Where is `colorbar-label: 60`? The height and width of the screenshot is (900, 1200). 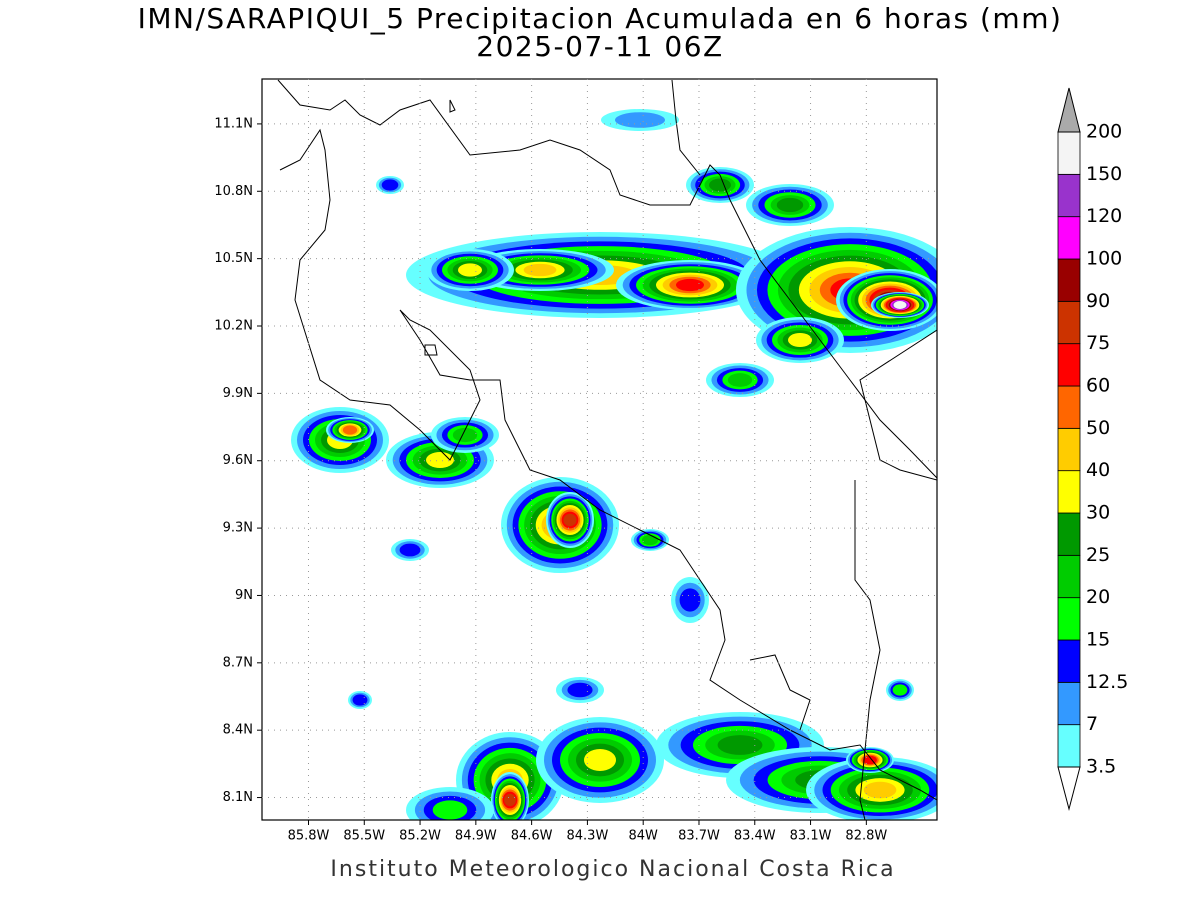
colorbar-label: 60 is located at coordinates (1098, 386).